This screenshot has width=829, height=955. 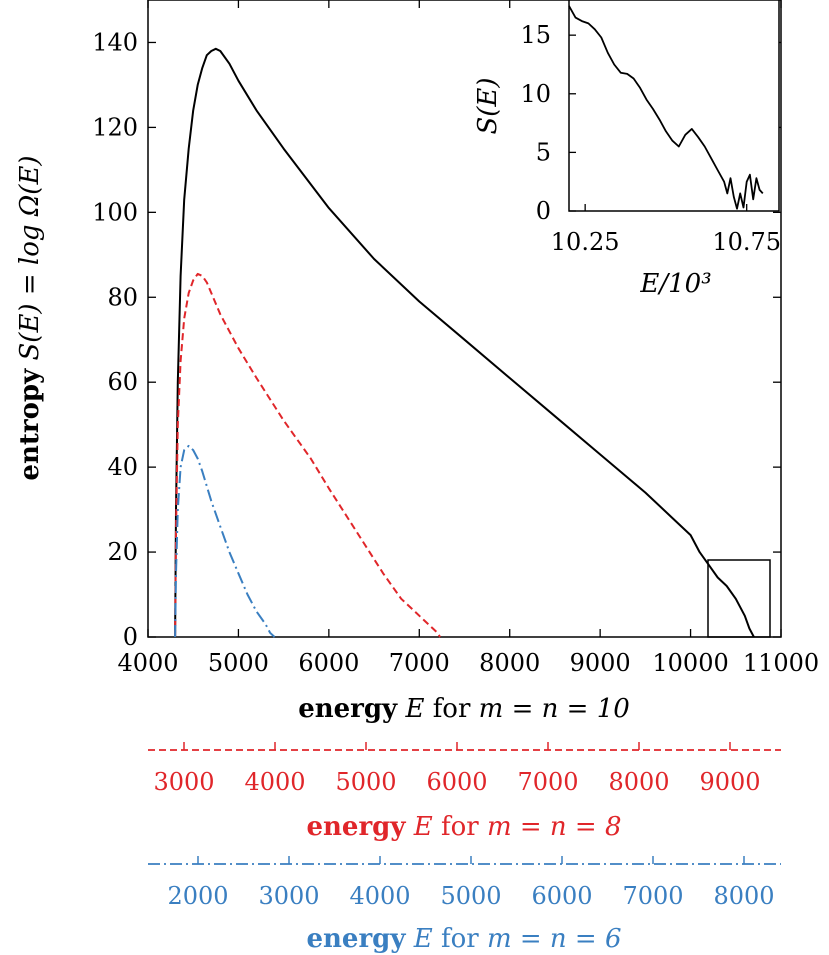 I want to click on main-y-tick-label: 40, so click(x=122, y=467).